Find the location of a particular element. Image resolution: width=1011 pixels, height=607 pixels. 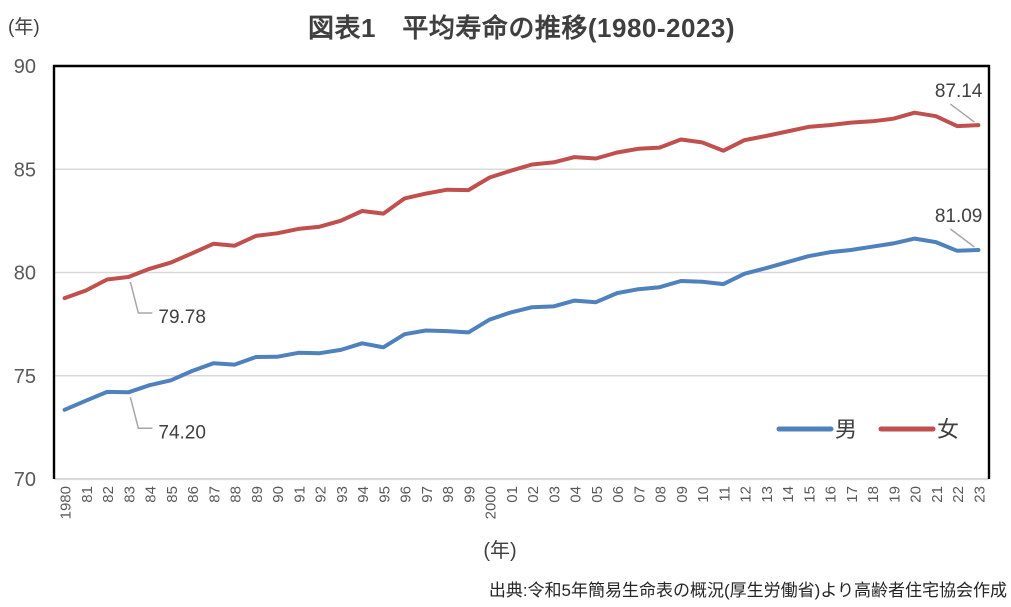

x-tick-label: 97 is located at coordinates (427, 494).